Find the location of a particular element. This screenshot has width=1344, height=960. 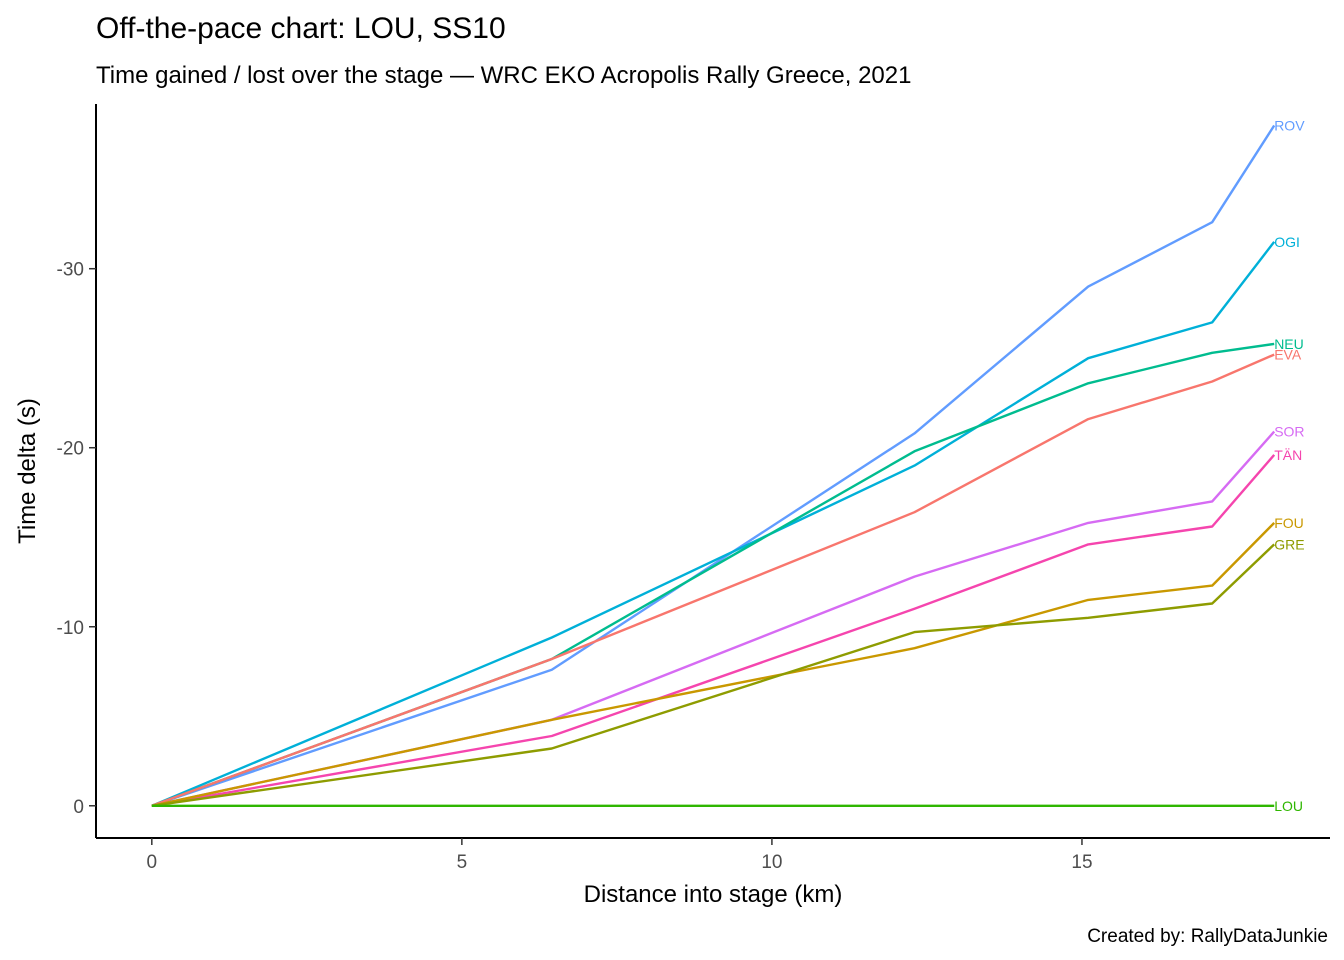

series-label-fou: FOU is located at coordinates (1289, 523).